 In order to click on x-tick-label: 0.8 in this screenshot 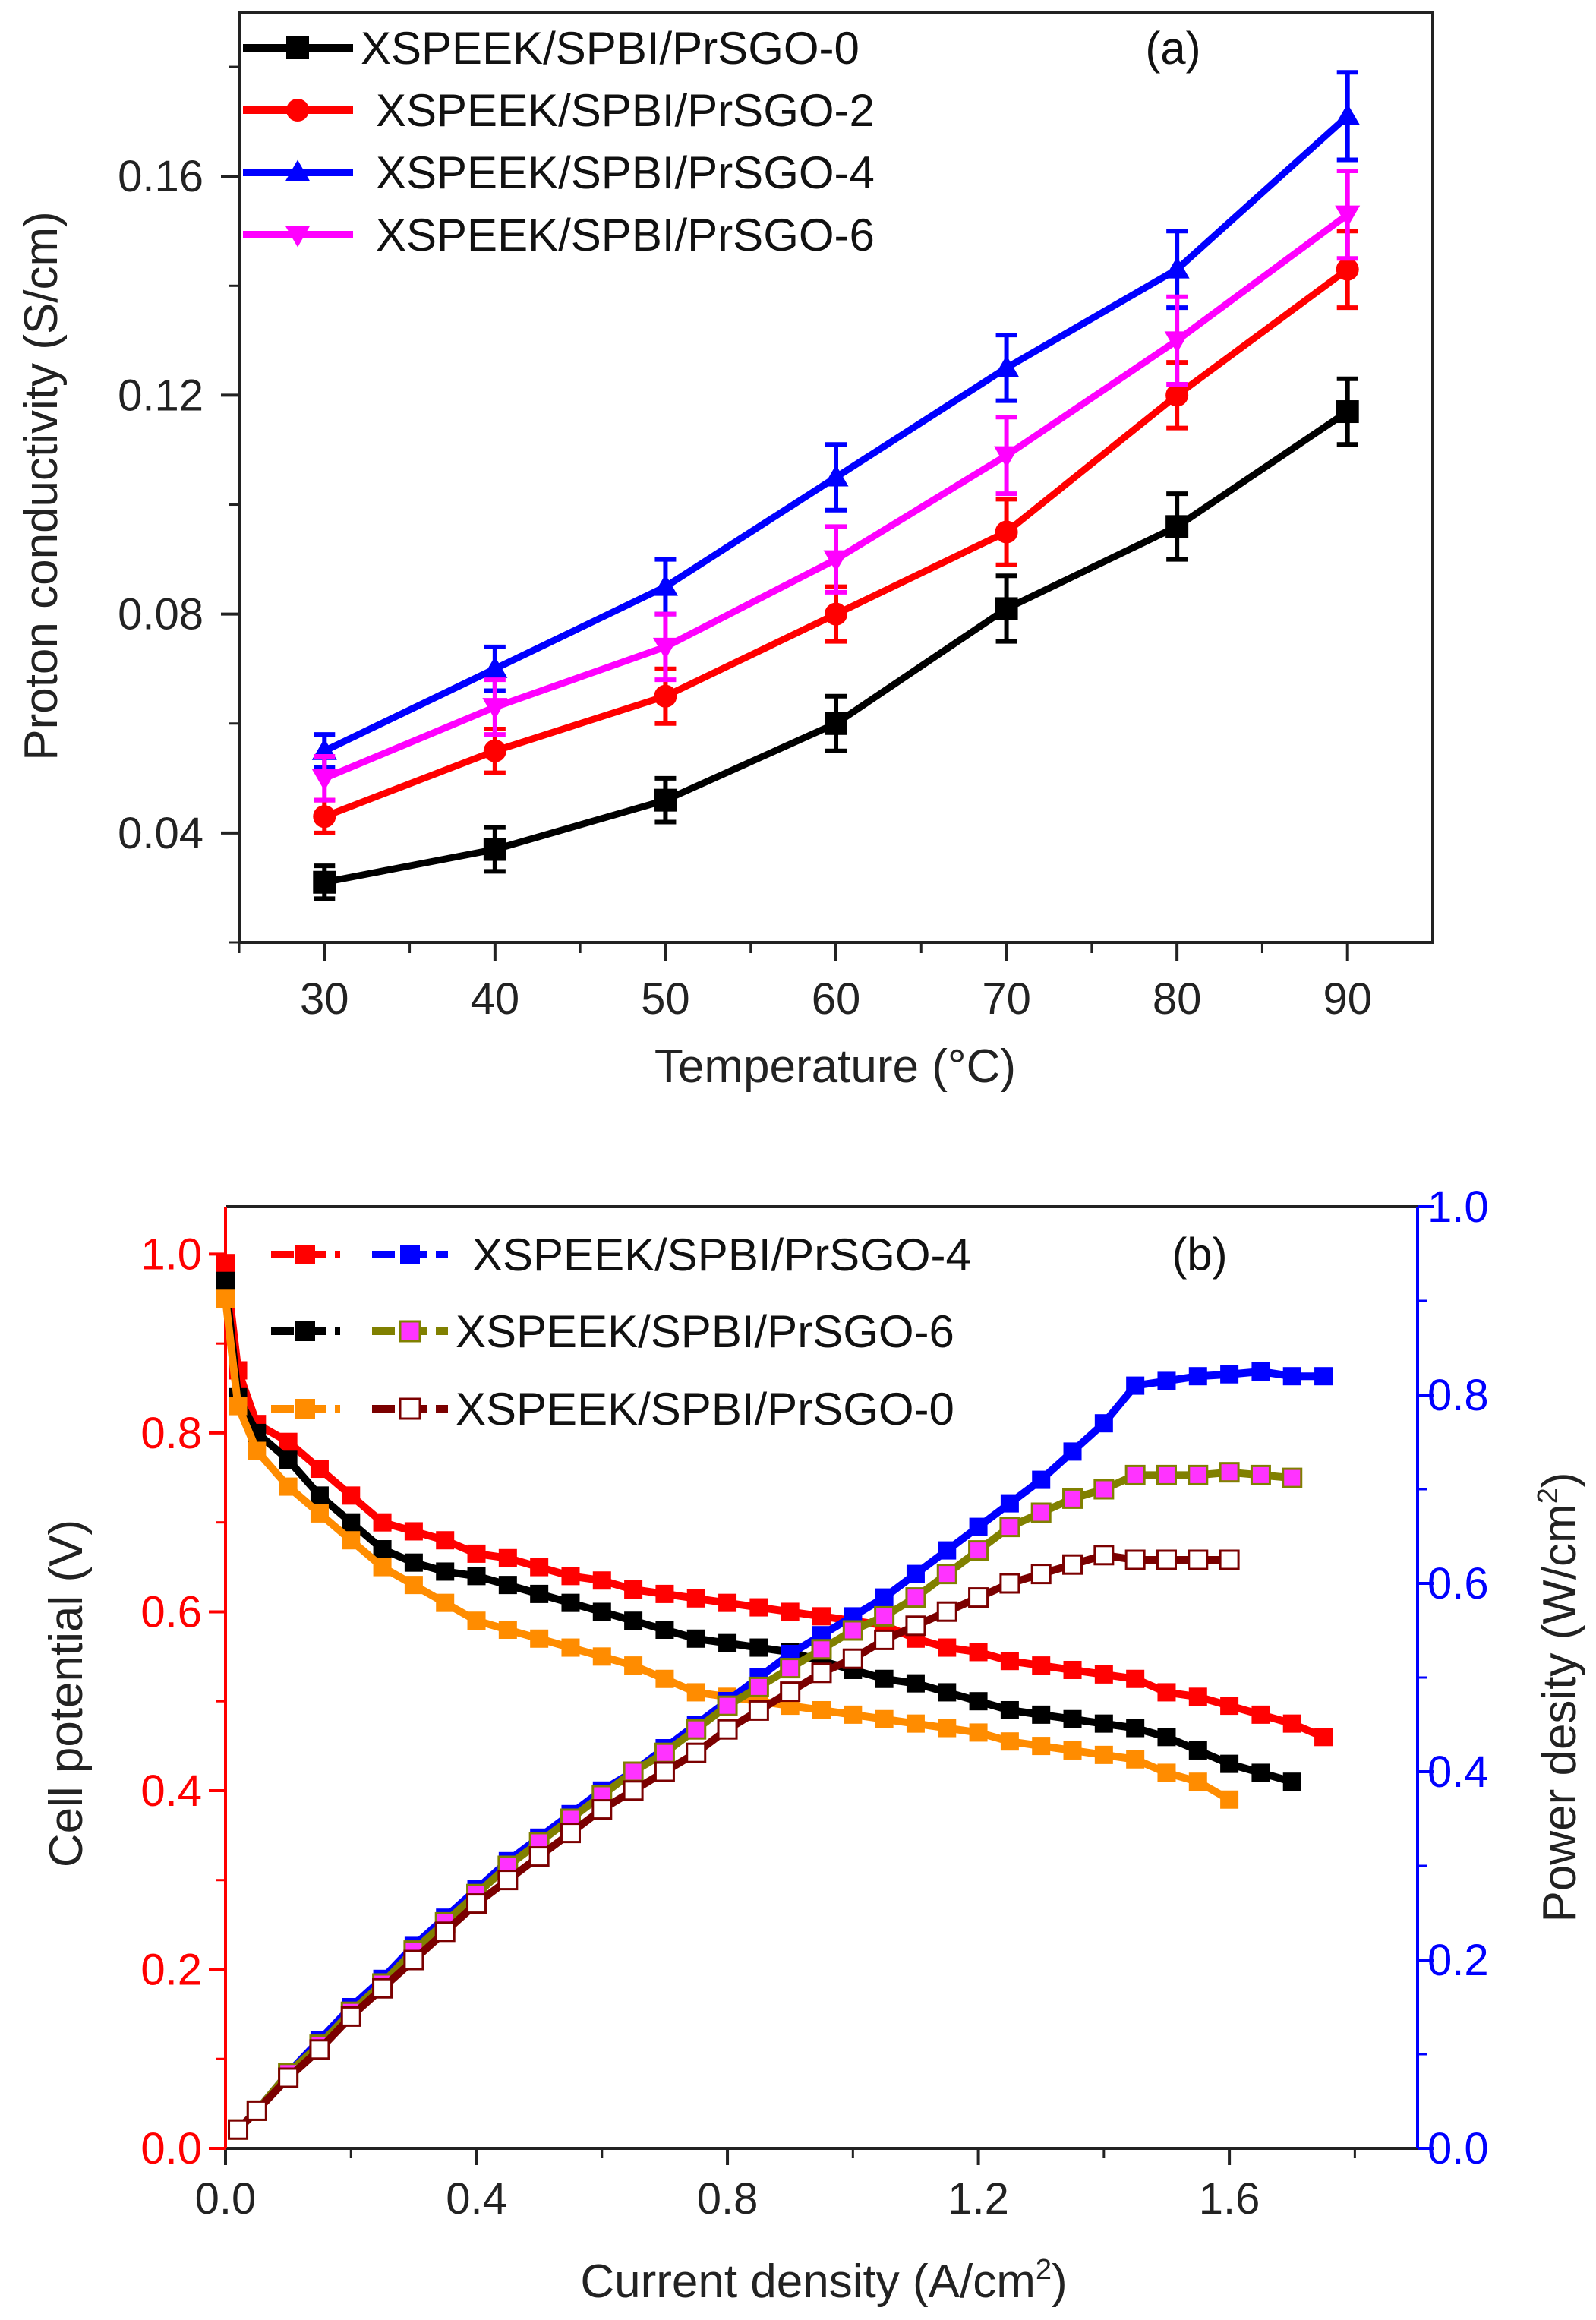, I will do `click(728, 2199)`.